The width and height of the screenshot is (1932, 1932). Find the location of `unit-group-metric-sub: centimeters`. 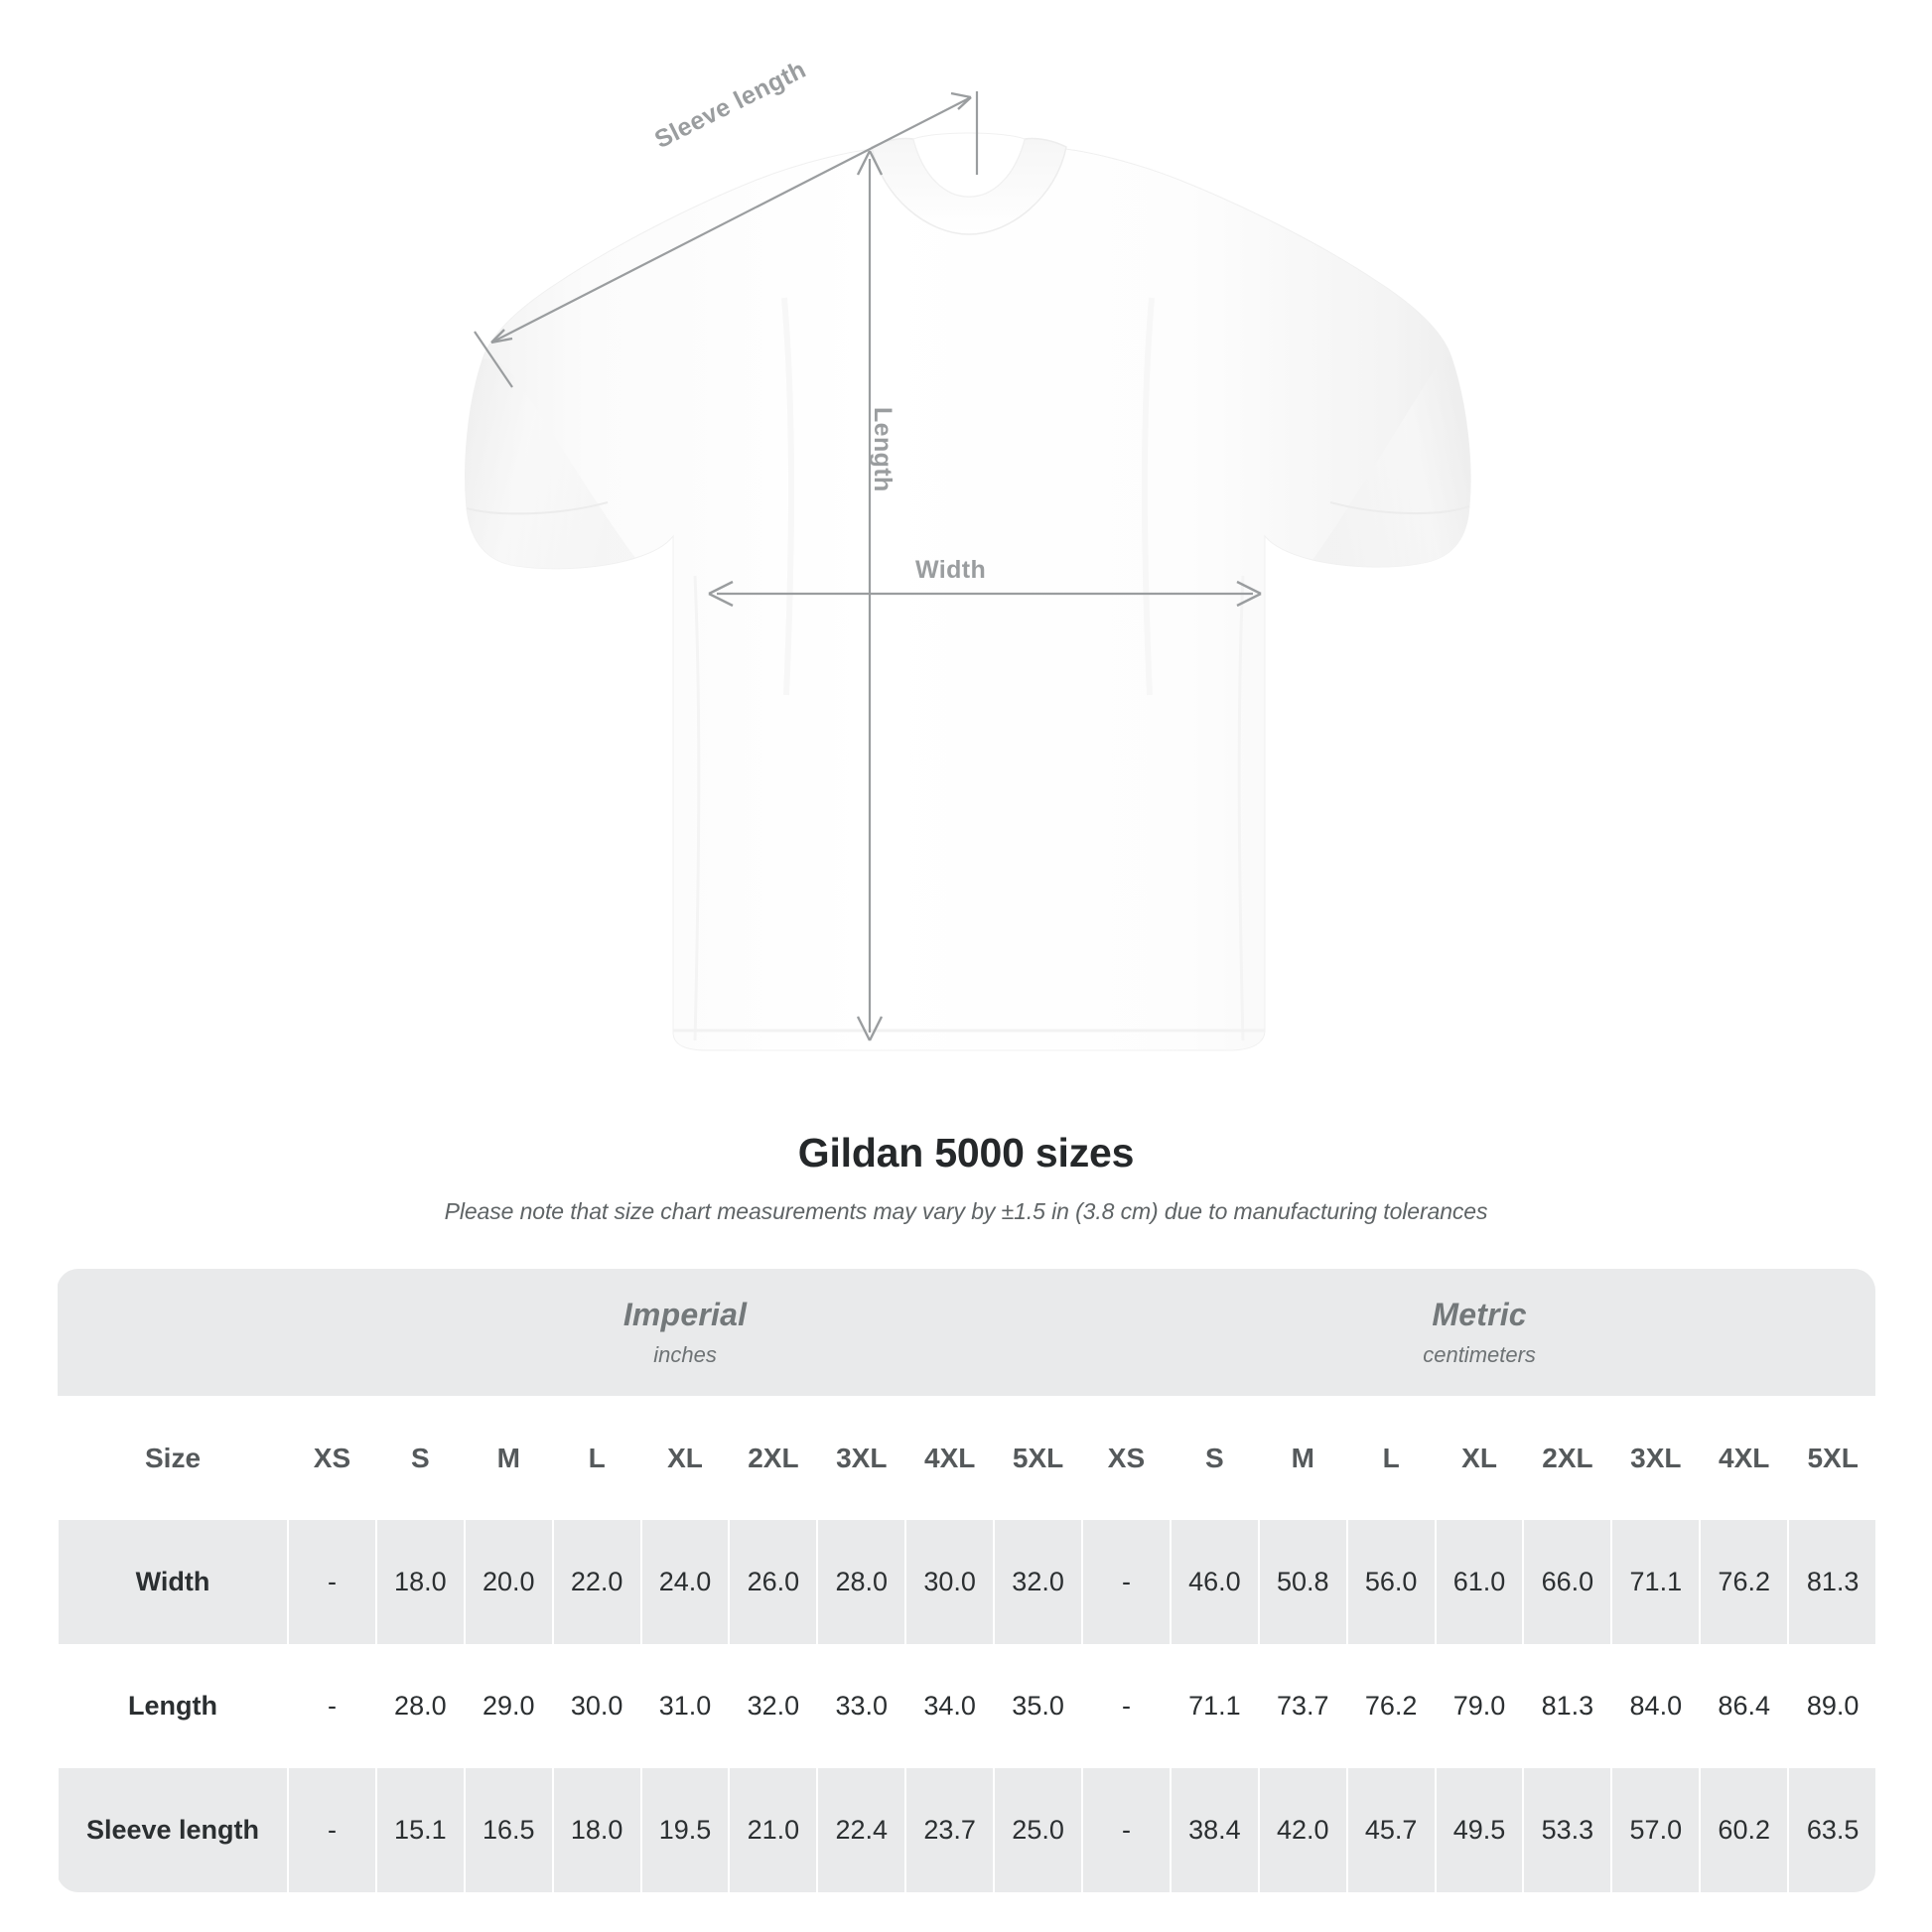

unit-group-metric-sub: centimeters is located at coordinates (1480, 1355).